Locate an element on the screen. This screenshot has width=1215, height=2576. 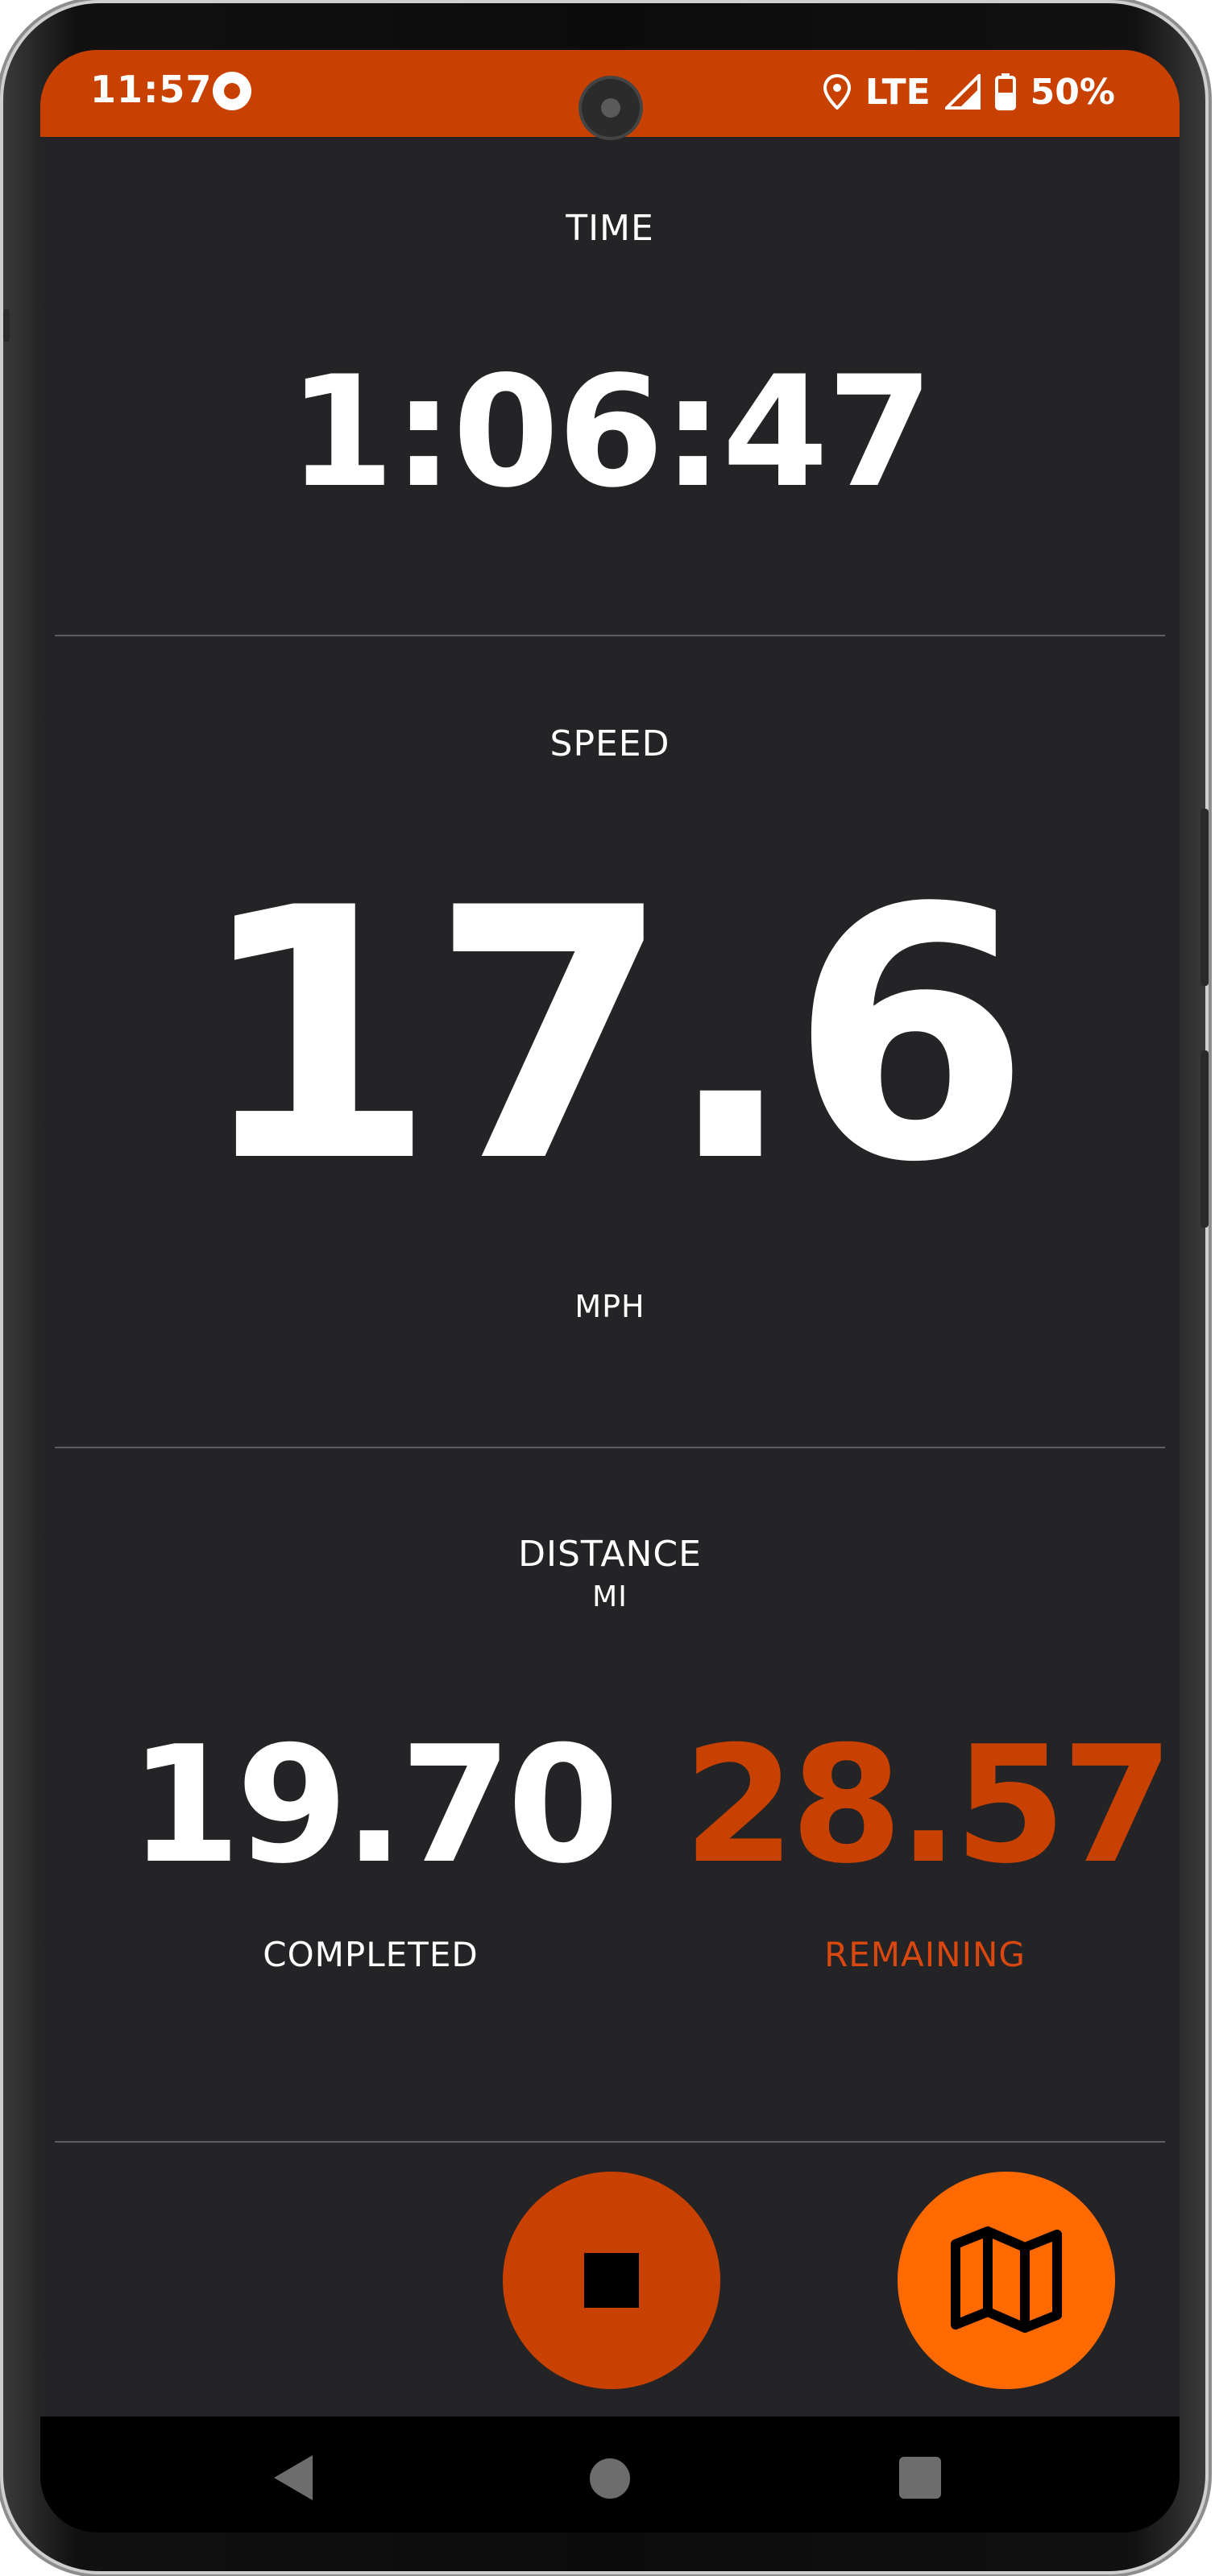
time-value: 1:06:47 is located at coordinates (611, 432).